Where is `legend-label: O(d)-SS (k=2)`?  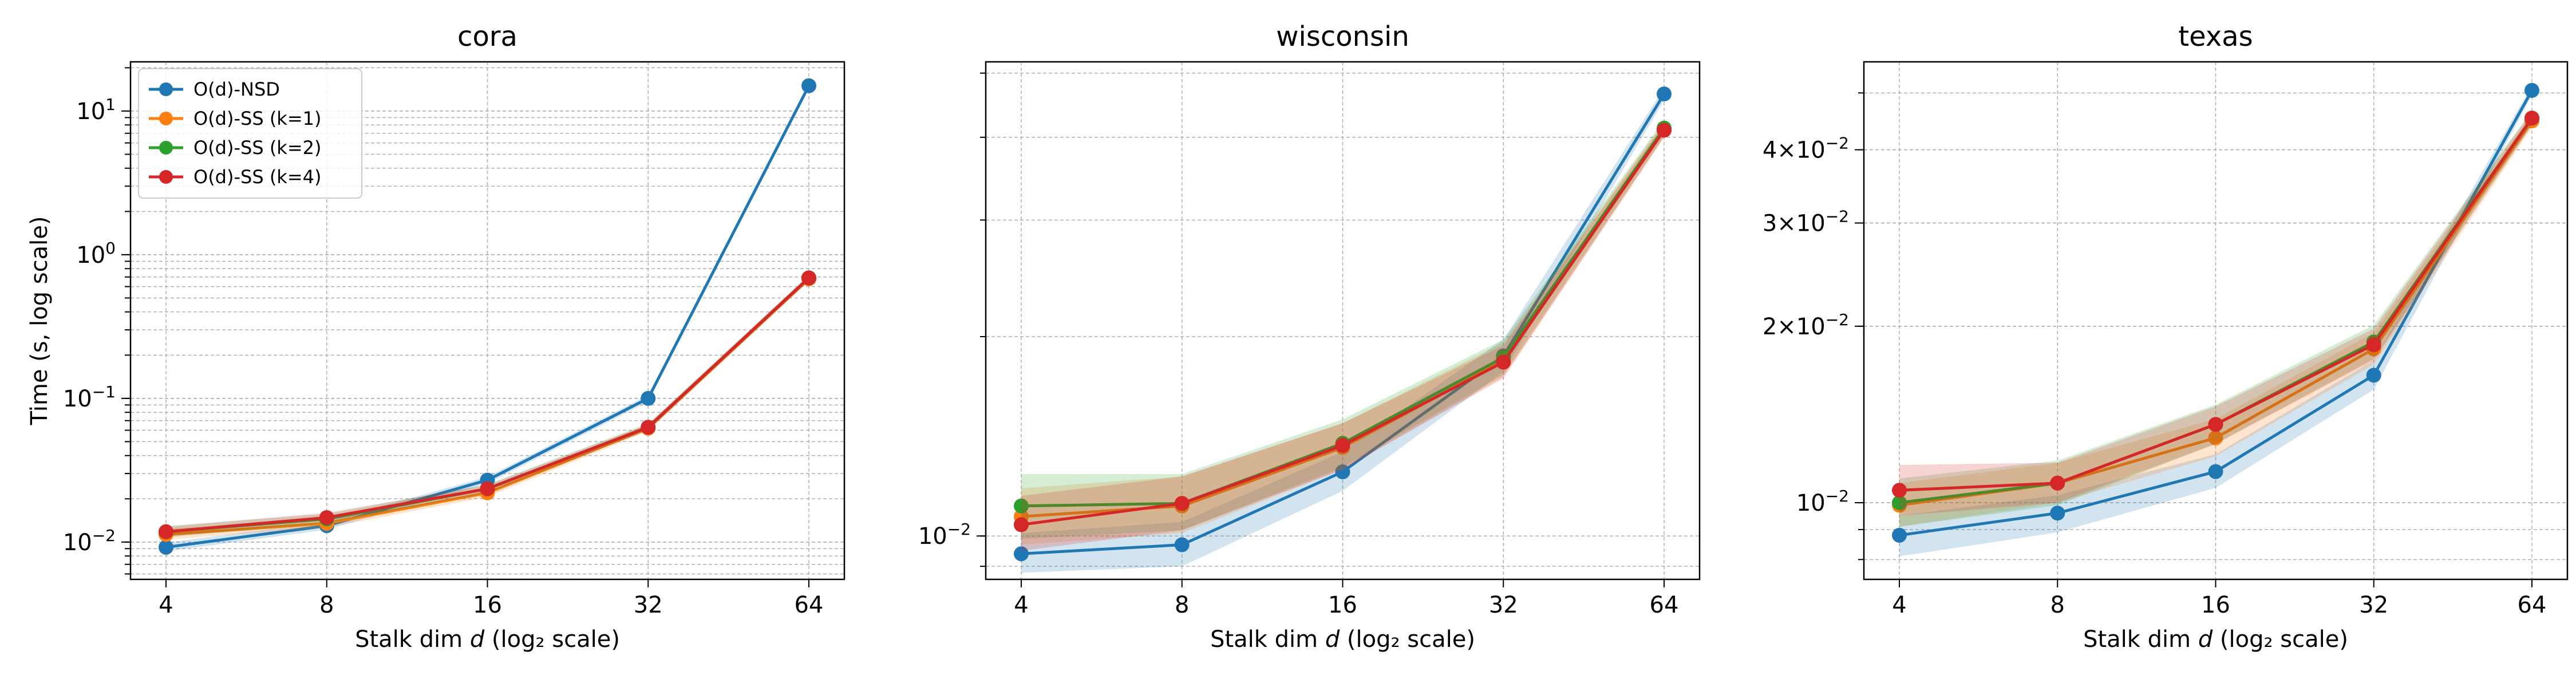
legend-label: O(d)-SS (k=2) is located at coordinates (257, 148).